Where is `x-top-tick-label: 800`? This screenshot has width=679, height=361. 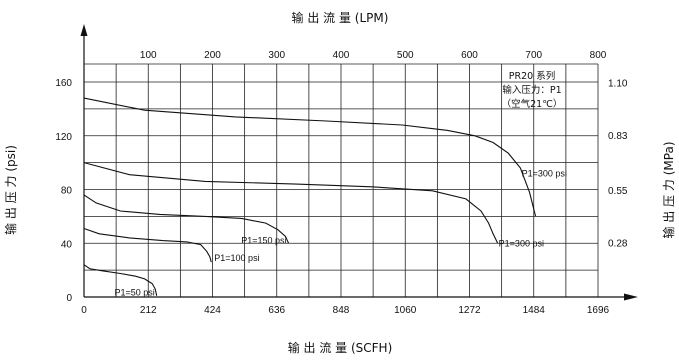
x-top-tick-label: 800 is located at coordinates (598, 55).